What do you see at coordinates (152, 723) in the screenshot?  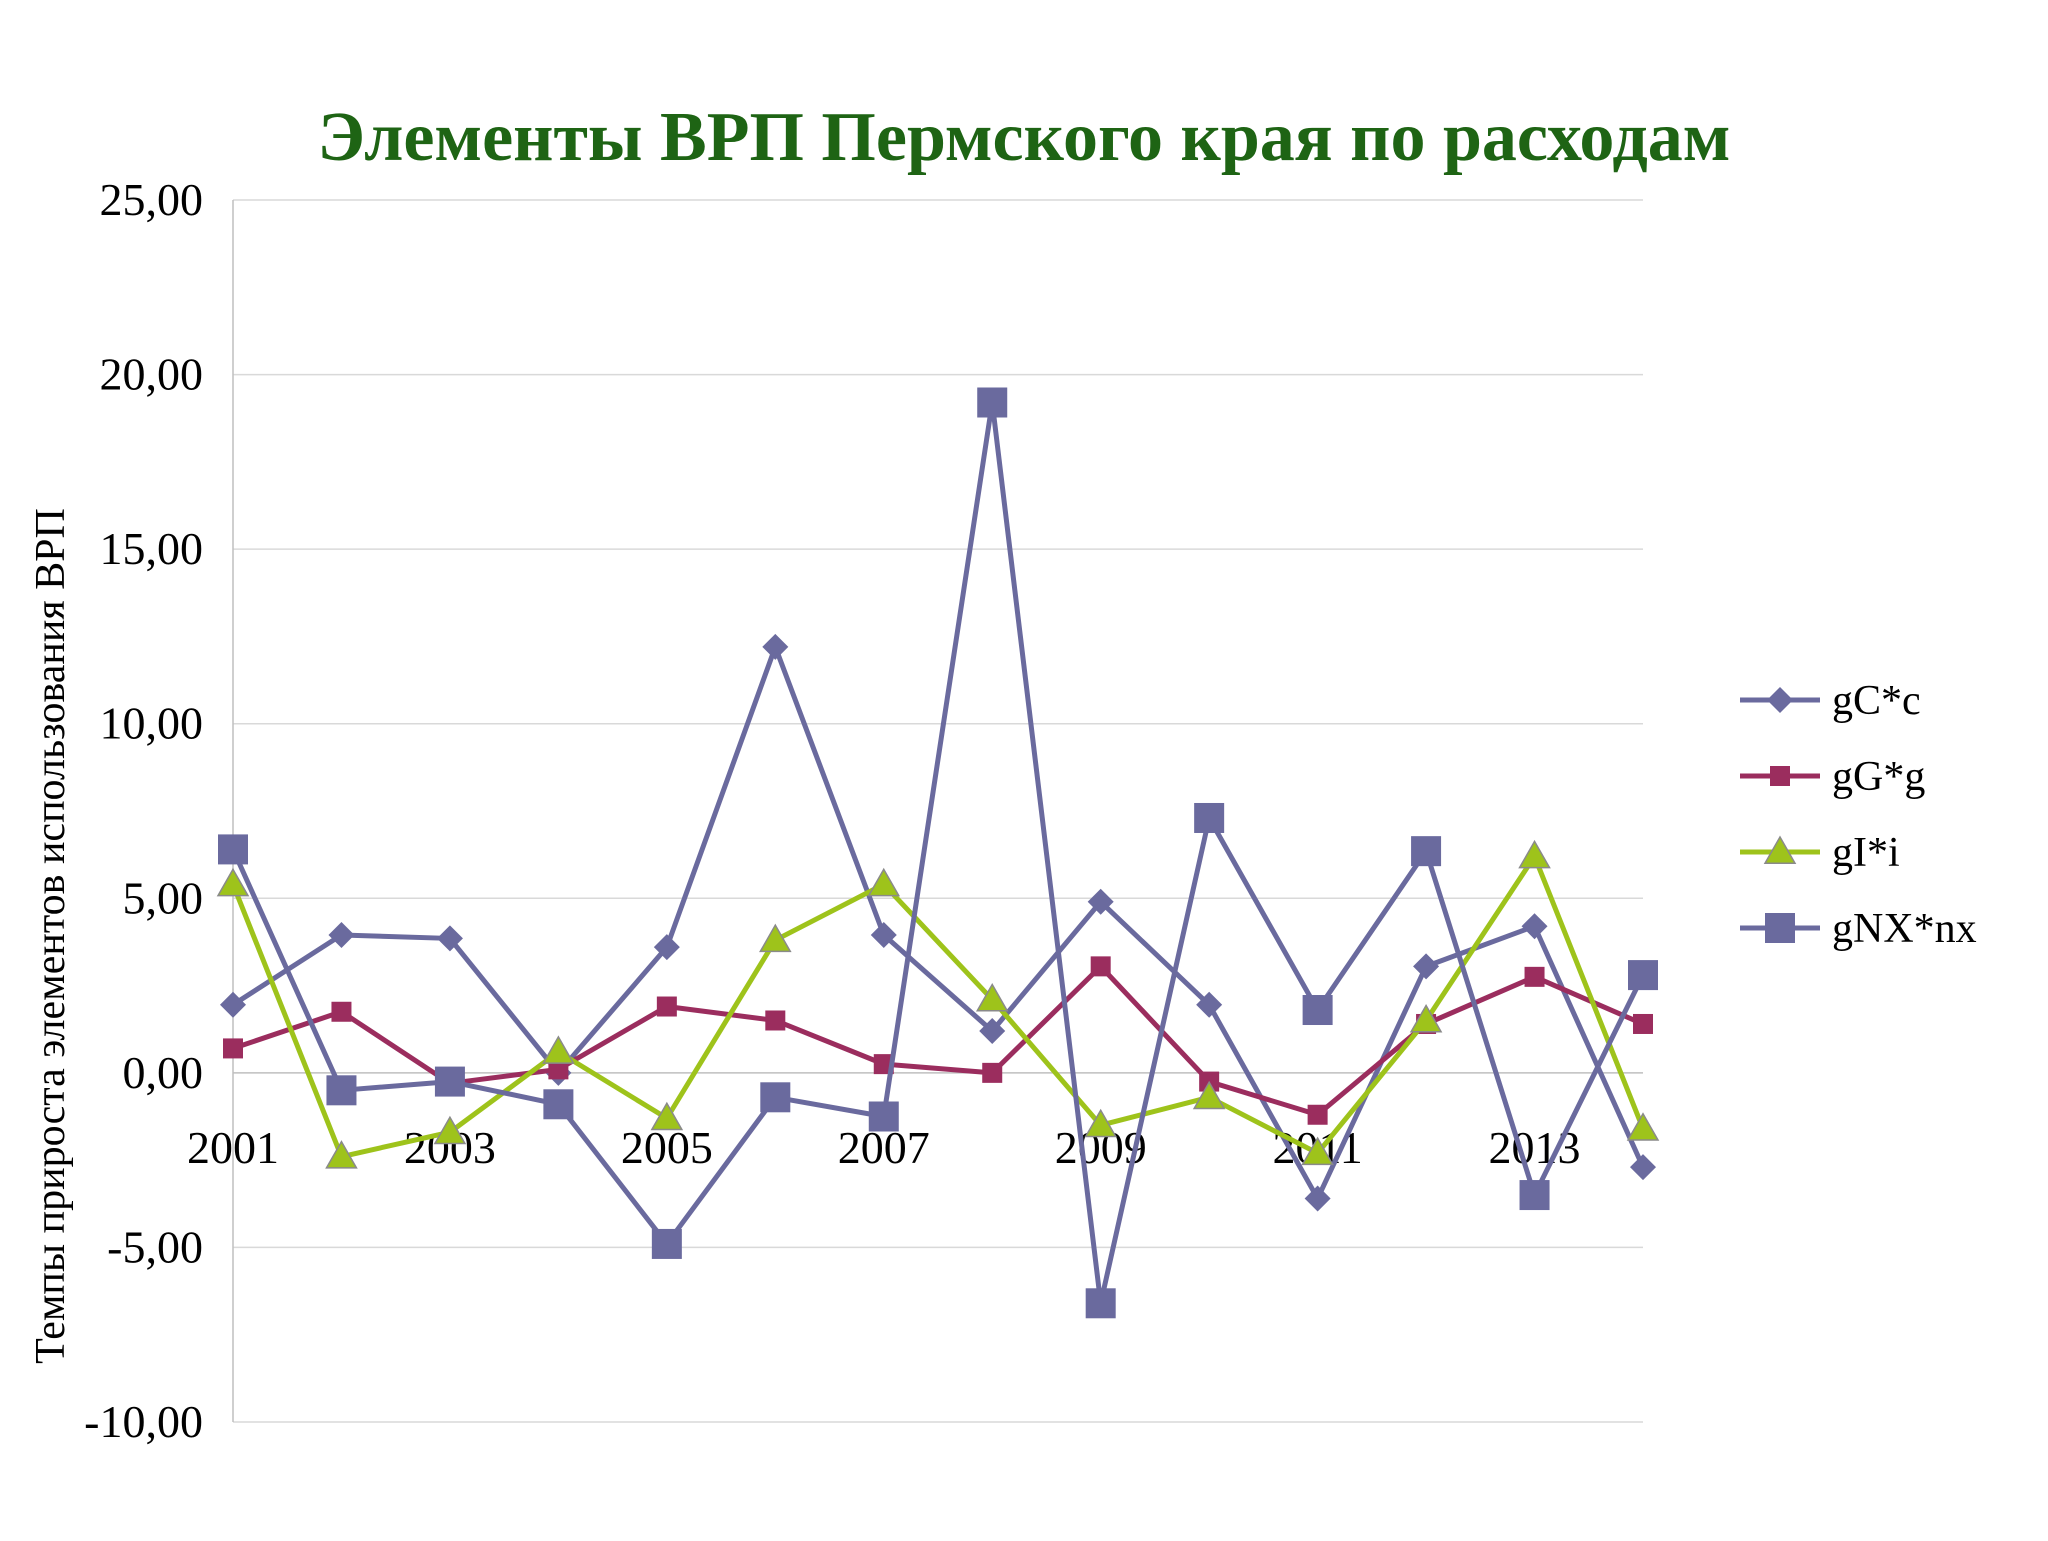 I see `y-tick-label: 10,00` at bounding box center [152, 723].